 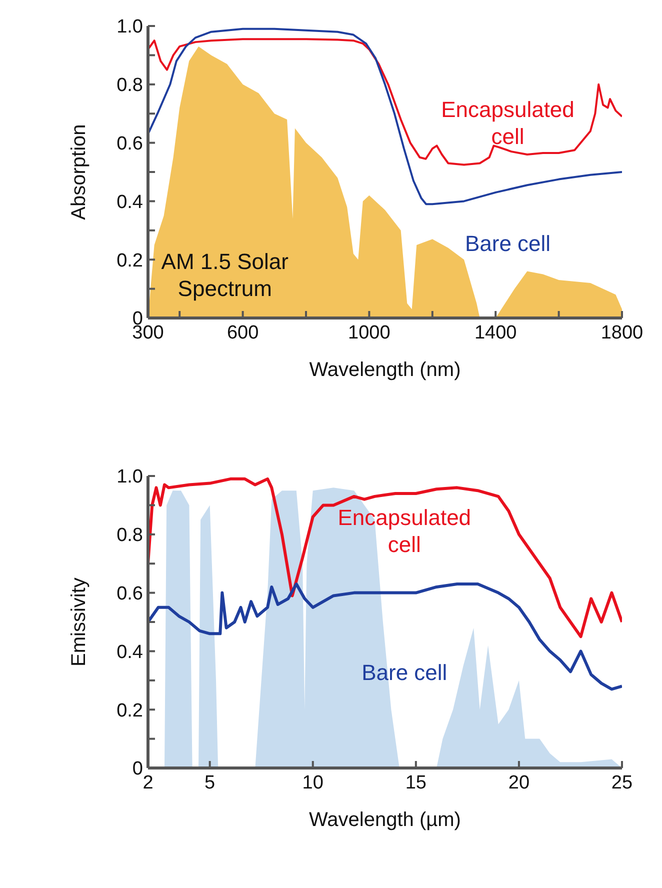 I want to click on series-label: Bare cell, so click(x=508, y=244).